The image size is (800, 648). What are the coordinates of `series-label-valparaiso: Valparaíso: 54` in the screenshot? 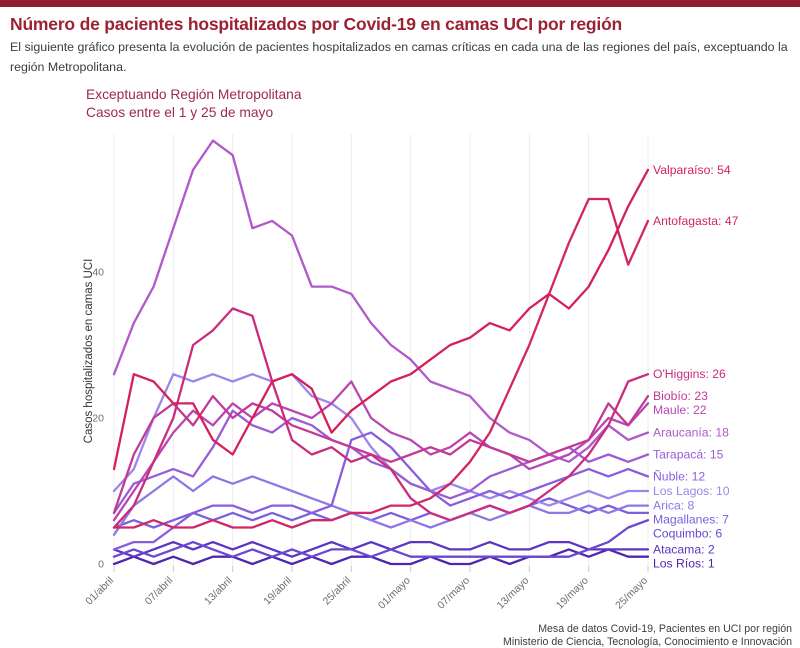 It's located at (692, 170).